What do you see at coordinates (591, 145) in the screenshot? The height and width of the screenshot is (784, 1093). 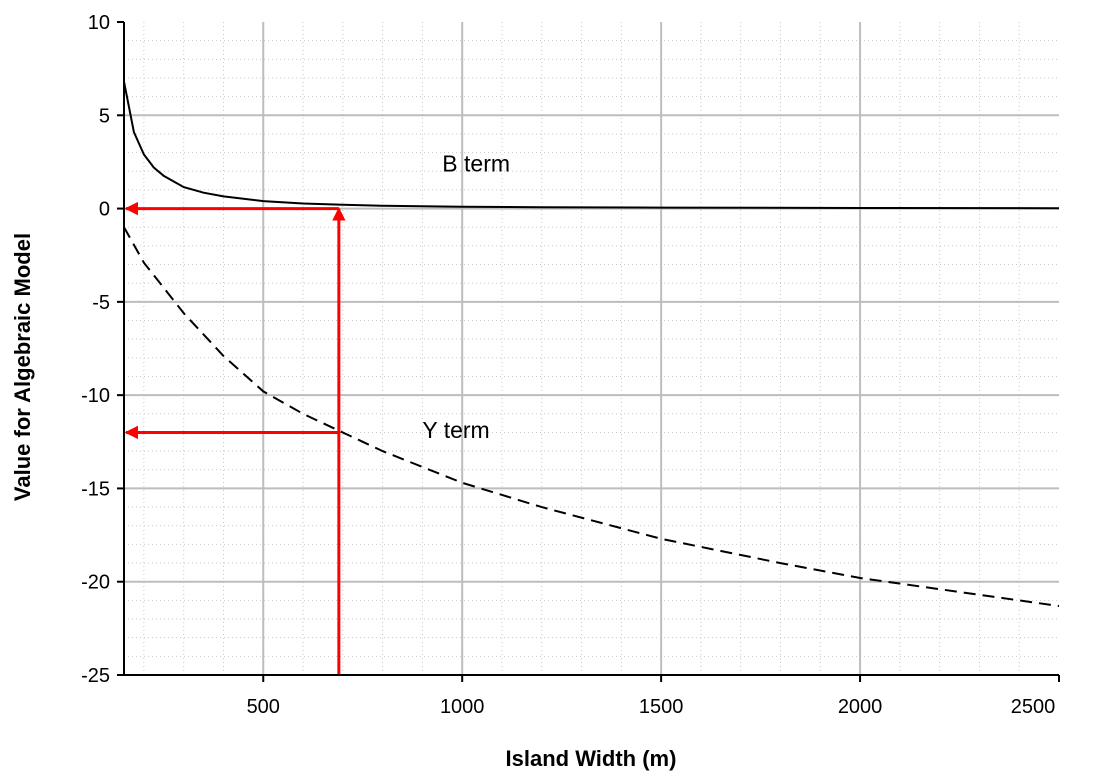 I see `series-line-b-term` at bounding box center [591, 145].